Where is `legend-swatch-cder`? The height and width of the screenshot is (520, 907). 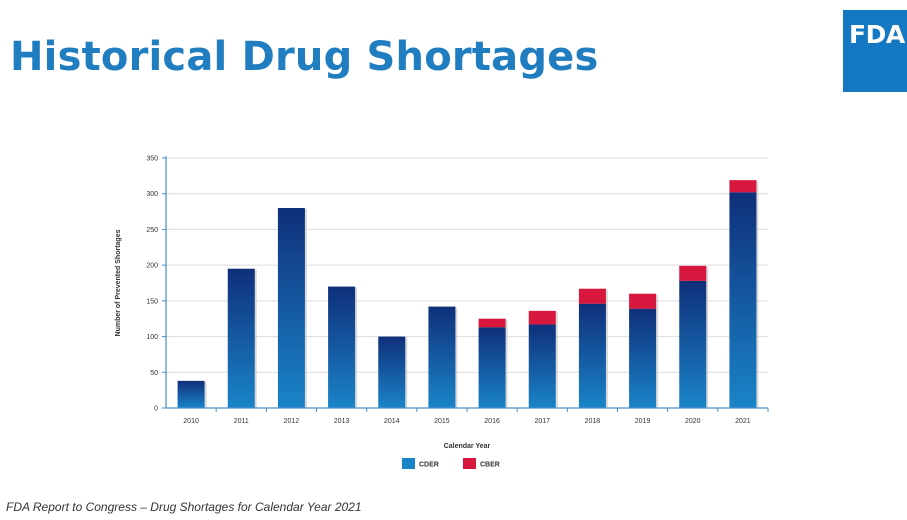
legend-swatch-cder is located at coordinates (408, 463).